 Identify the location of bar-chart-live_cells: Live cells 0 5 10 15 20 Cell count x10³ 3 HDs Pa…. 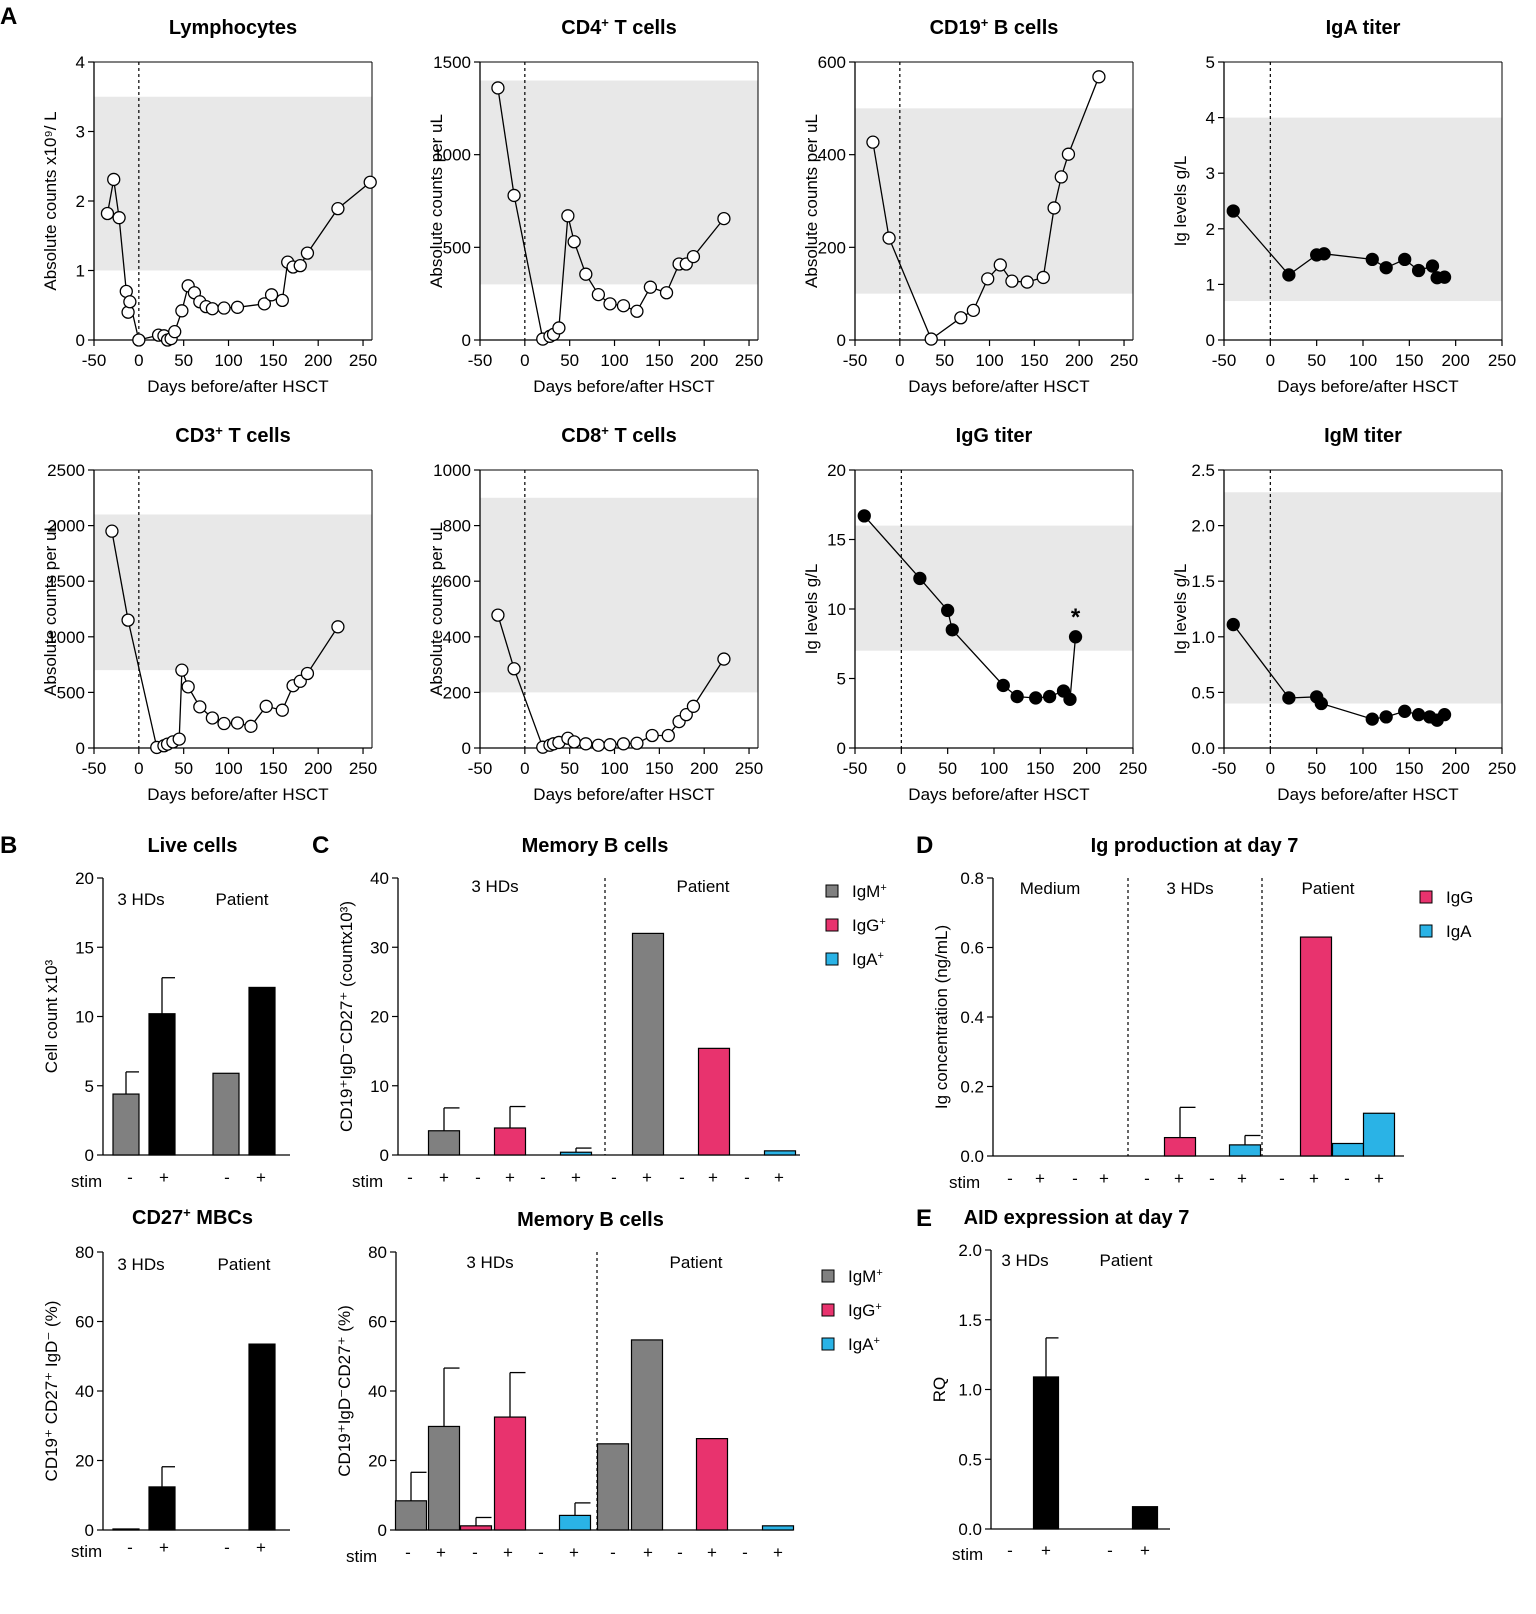
(166, 1013).